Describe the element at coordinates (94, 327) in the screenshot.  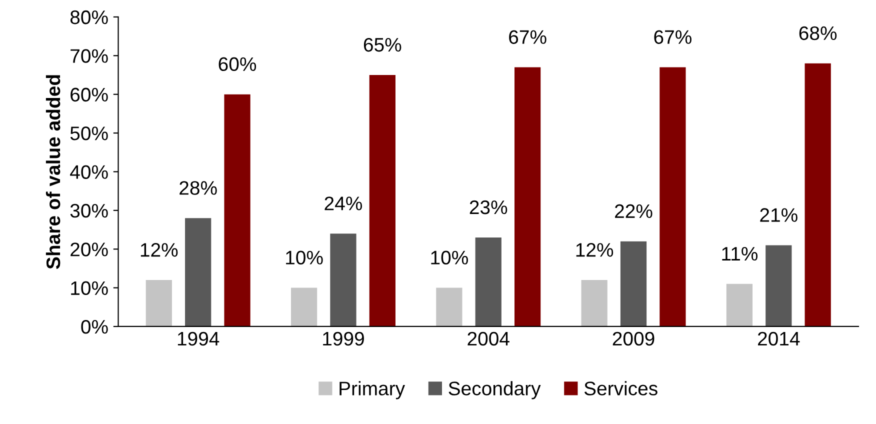
I see `y-tick-label: 0%` at that location.